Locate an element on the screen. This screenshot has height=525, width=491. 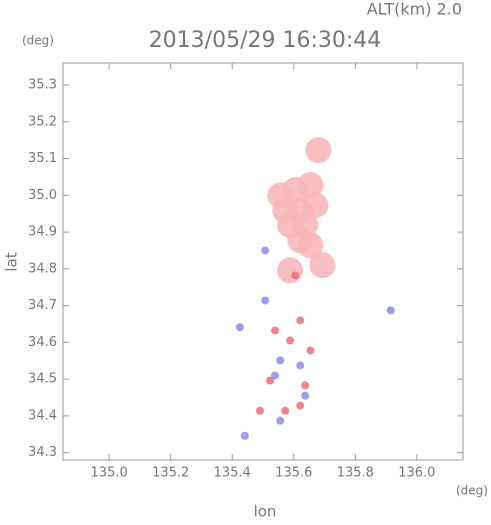
x-tick-label: 135.8 is located at coordinates (355, 473).